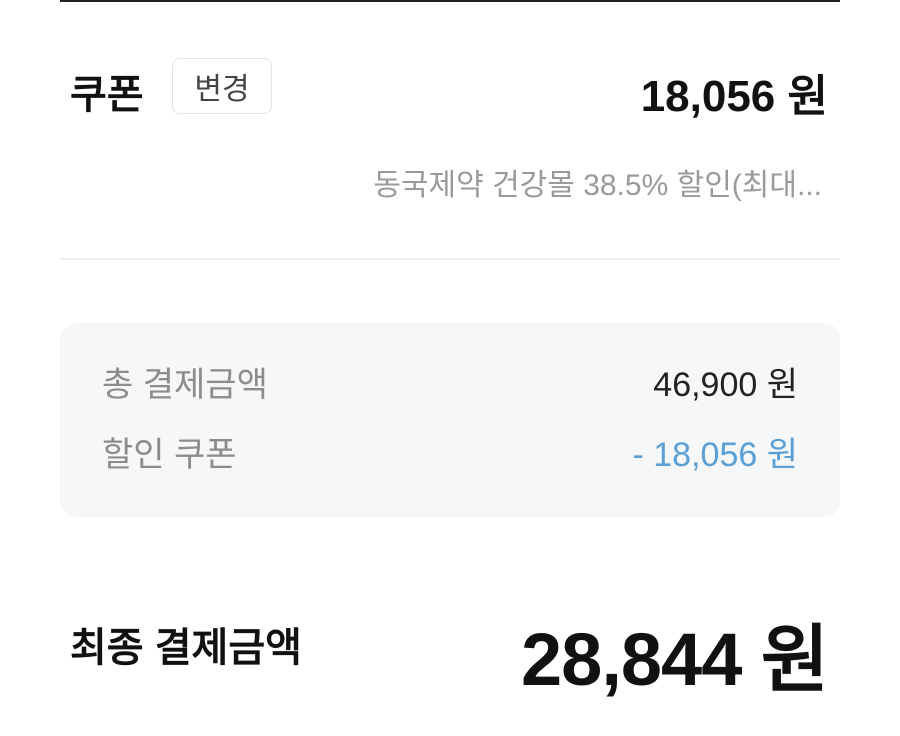 The width and height of the screenshot is (900, 736). What do you see at coordinates (734, 96) in the screenshot?
I see `coupon-amount: 18,056 원` at bounding box center [734, 96].